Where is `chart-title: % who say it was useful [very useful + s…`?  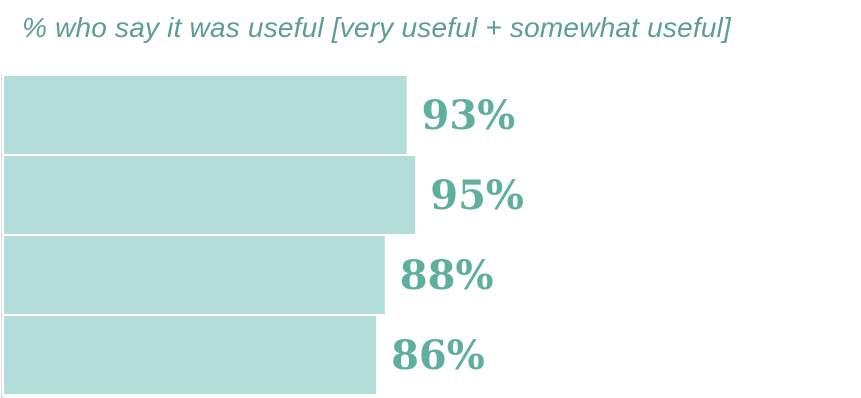 chart-title: % who say it was useful [very useful + s… is located at coordinates (376, 27).